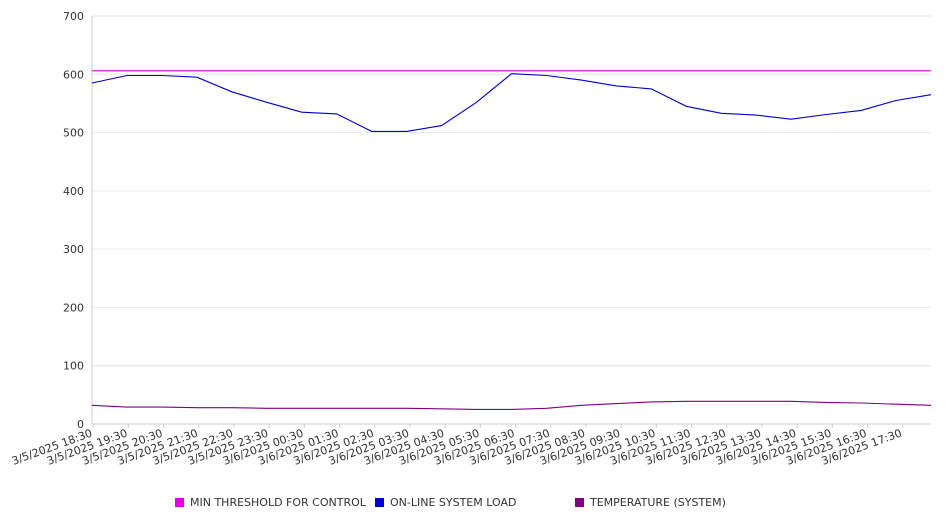 The width and height of the screenshot is (946, 530). Describe the element at coordinates (73, 249) in the screenshot. I see `y-tick-label-300: 300` at that location.